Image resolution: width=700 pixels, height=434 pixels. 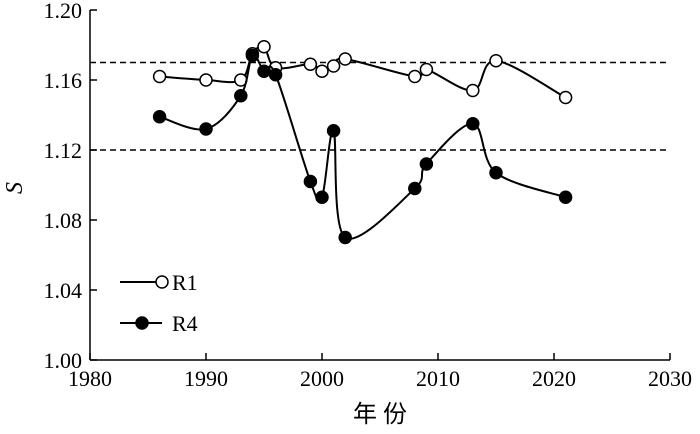 What do you see at coordinates (63, 360) in the screenshot?
I see `y-tick-label-0: 1.00` at bounding box center [63, 360].